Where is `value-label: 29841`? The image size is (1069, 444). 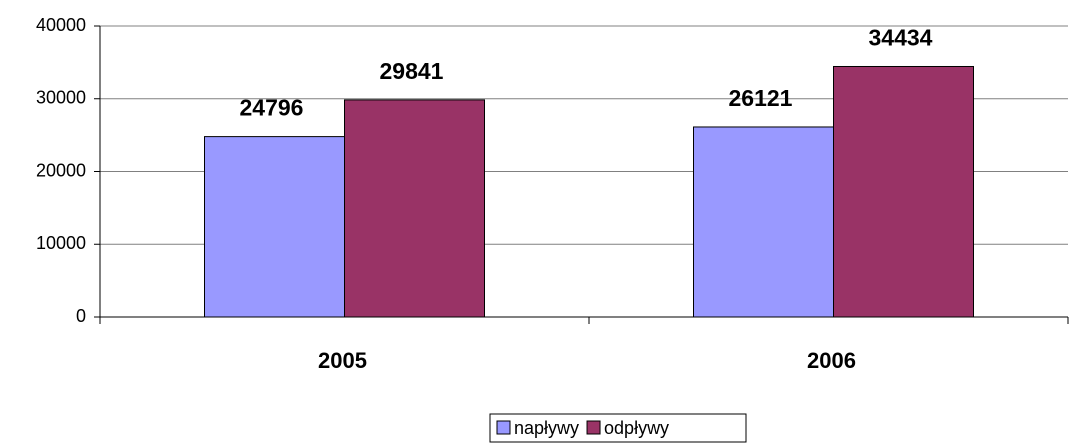
value-label: 29841 is located at coordinates (412, 71).